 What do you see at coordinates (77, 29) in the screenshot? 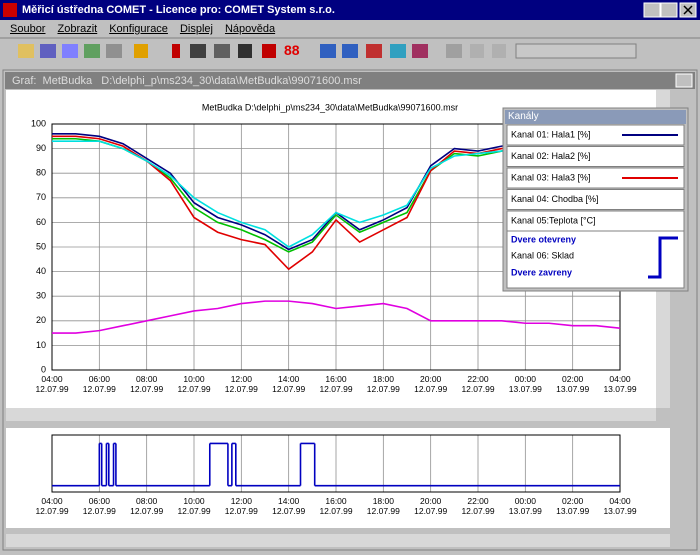
I see `menu-item: Zobrazit` at bounding box center [77, 29].